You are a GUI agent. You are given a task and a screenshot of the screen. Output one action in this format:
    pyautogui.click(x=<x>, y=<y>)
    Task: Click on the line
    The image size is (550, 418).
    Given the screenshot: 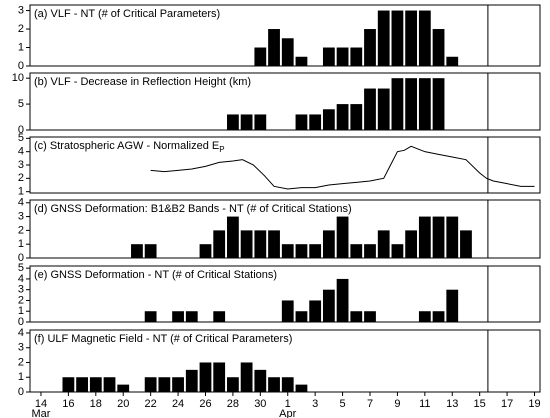 What is the action you would take?
    pyautogui.click(x=342, y=167)
    